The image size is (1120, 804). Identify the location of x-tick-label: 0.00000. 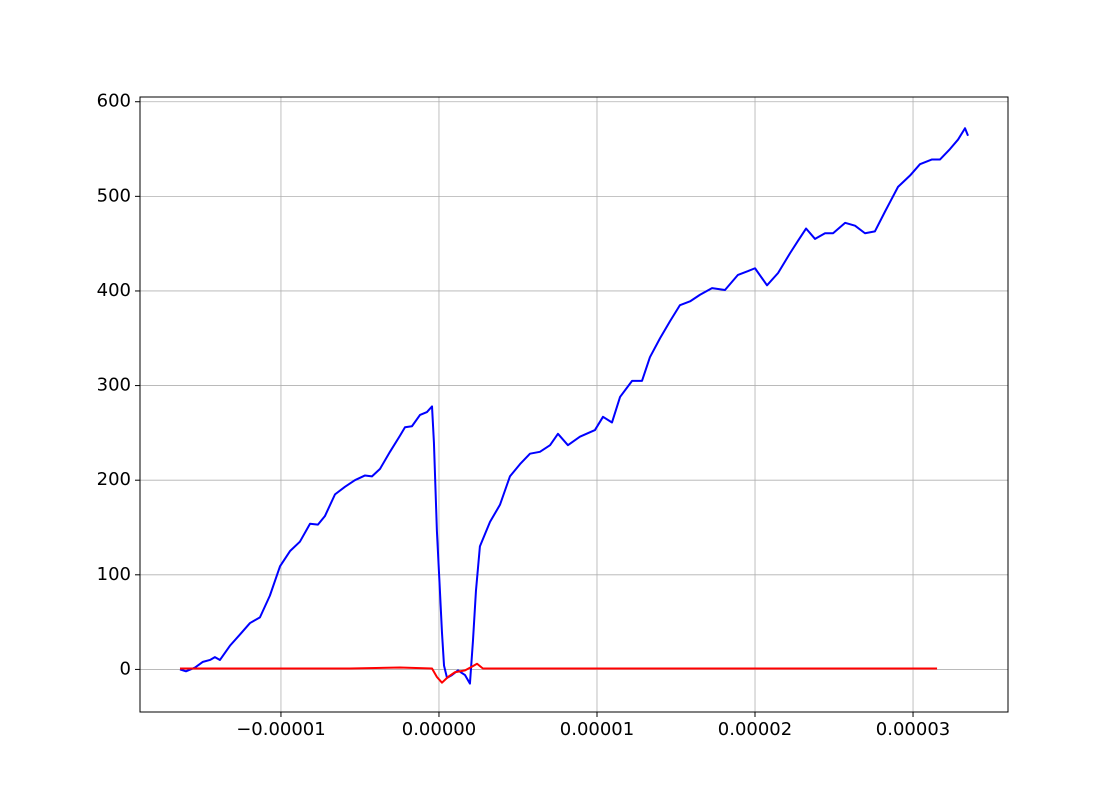
(439, 729).